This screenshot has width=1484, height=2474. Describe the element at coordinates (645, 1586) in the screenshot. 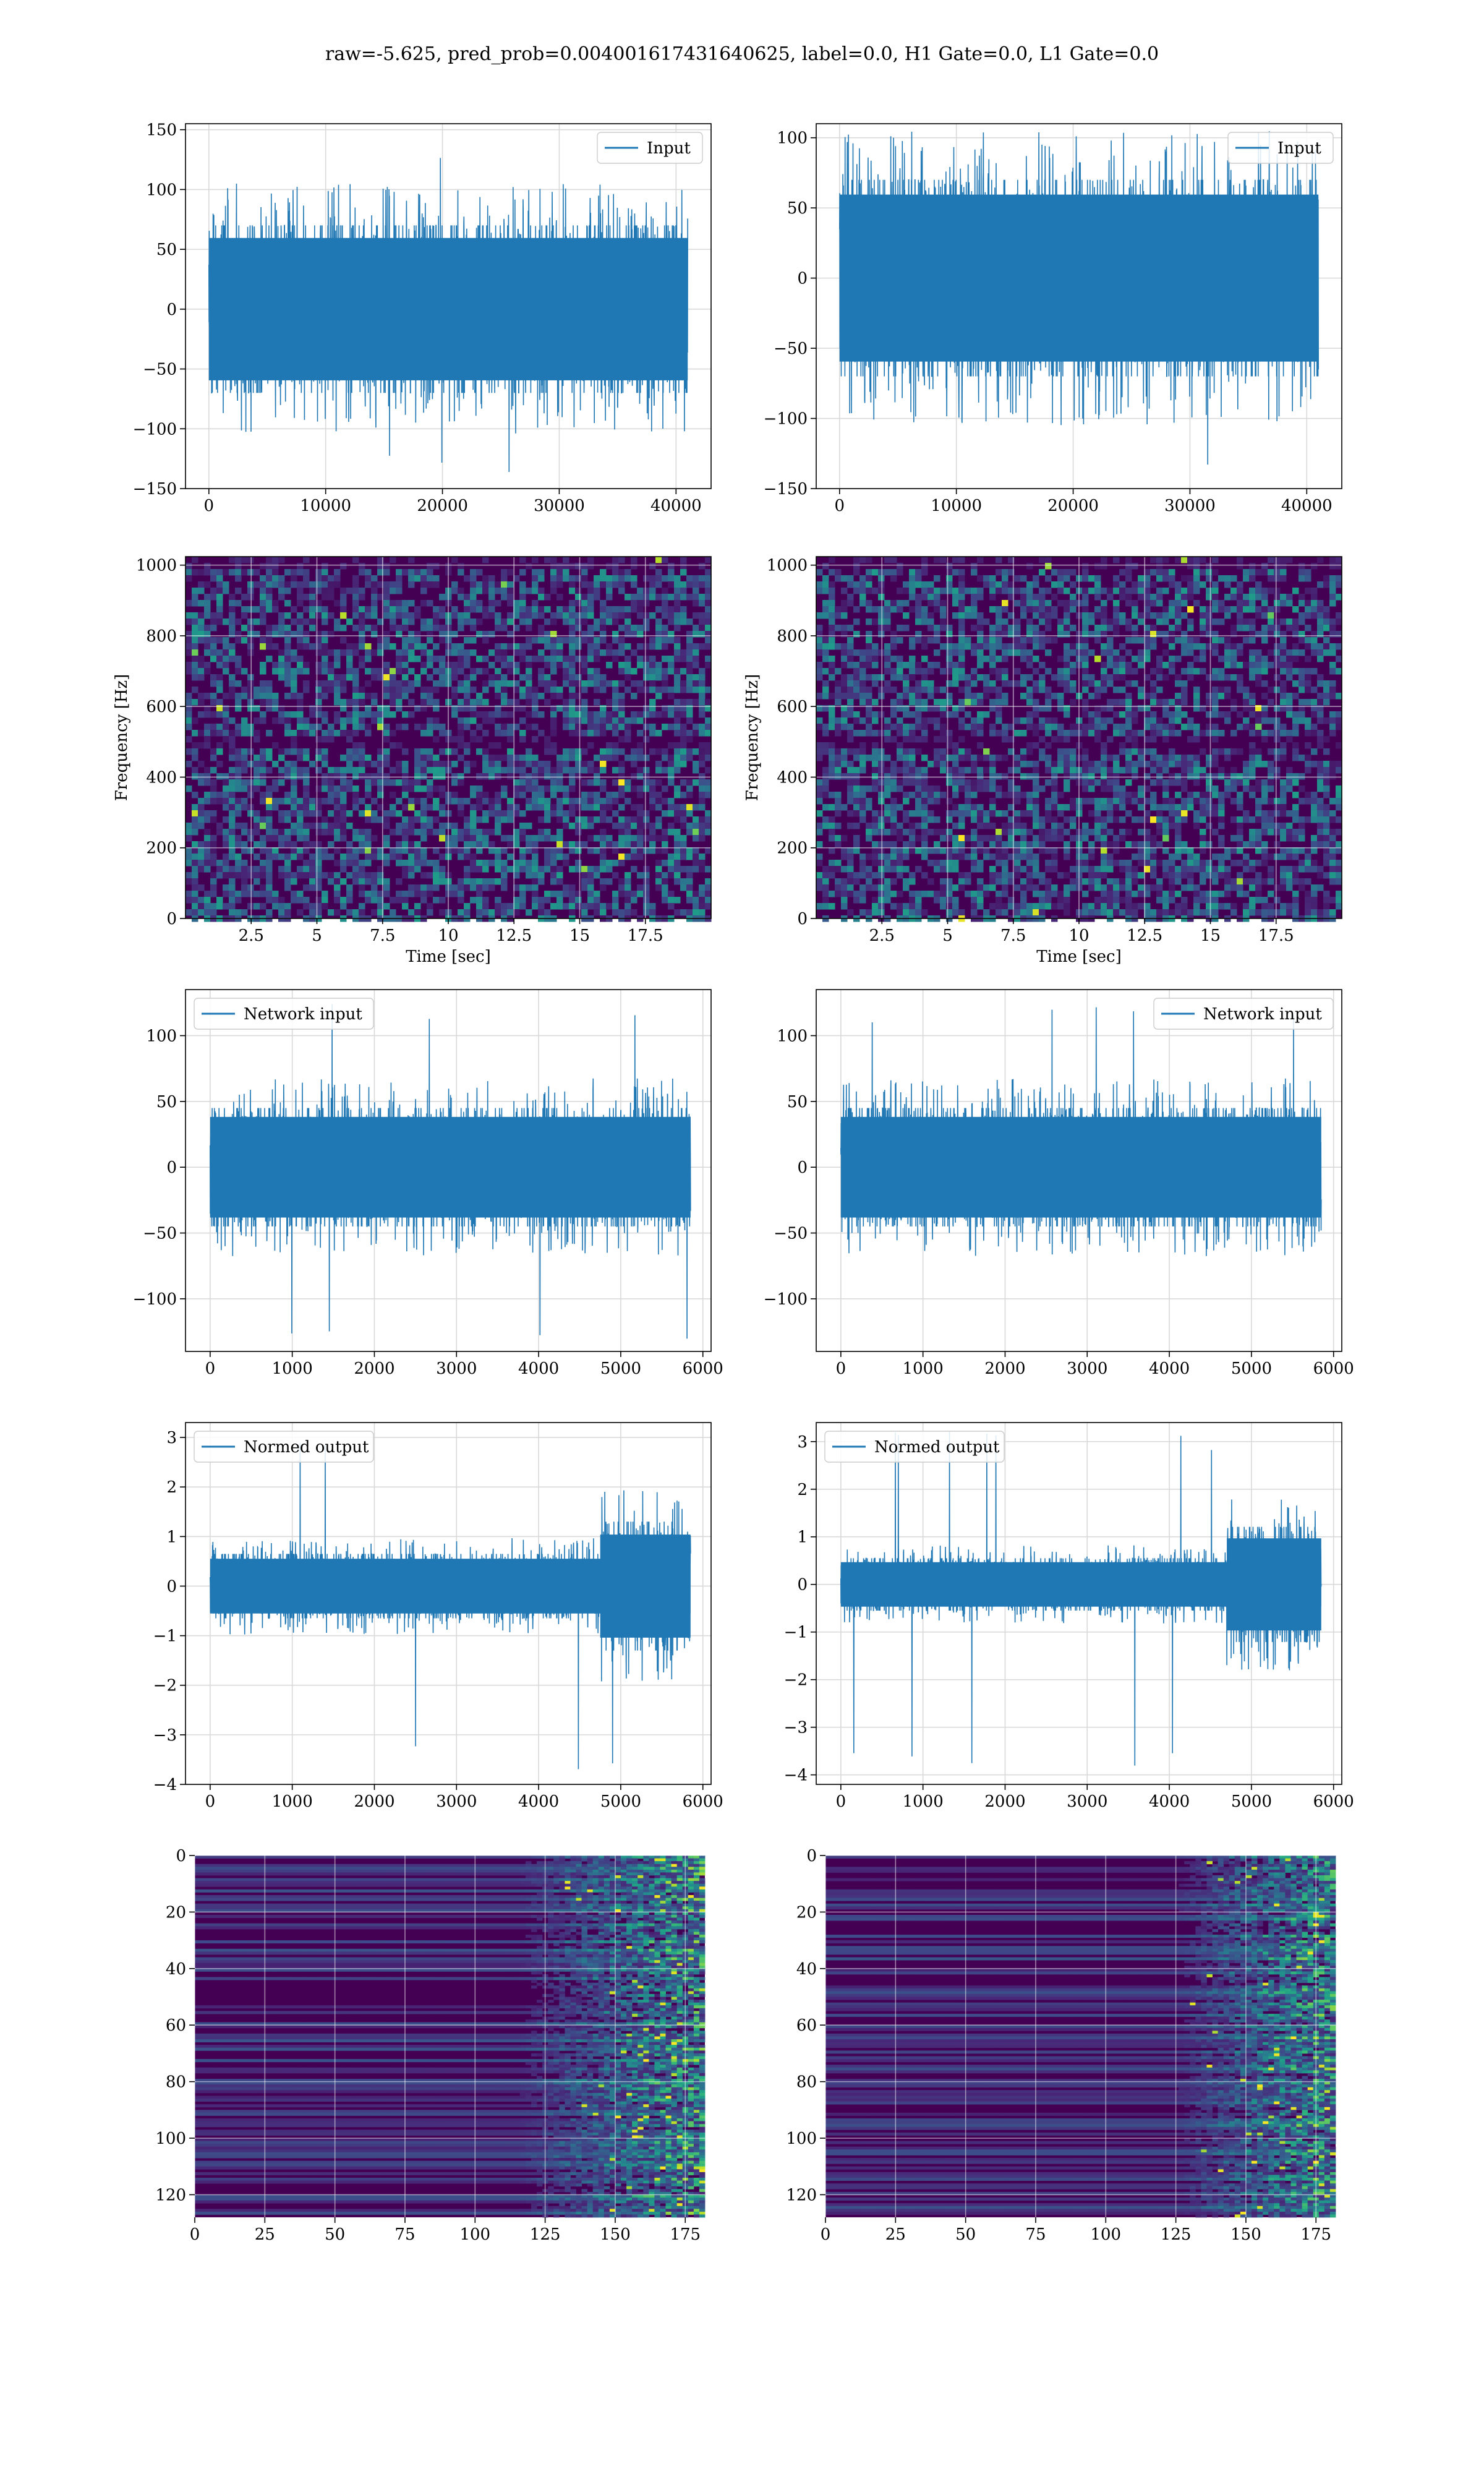

I see `signal-burst-band` at that location.